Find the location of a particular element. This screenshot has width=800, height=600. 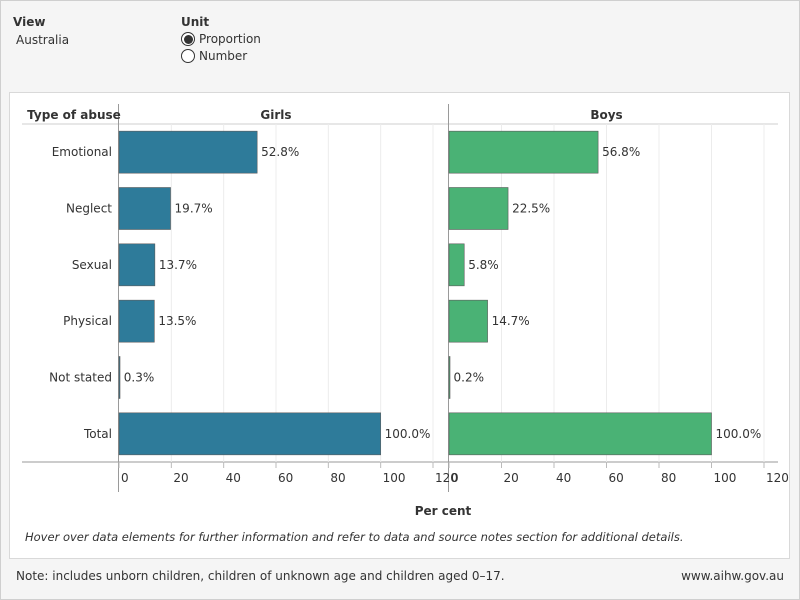

footer-site: www.aihw.gov.au is located at coordinates (732, 576).